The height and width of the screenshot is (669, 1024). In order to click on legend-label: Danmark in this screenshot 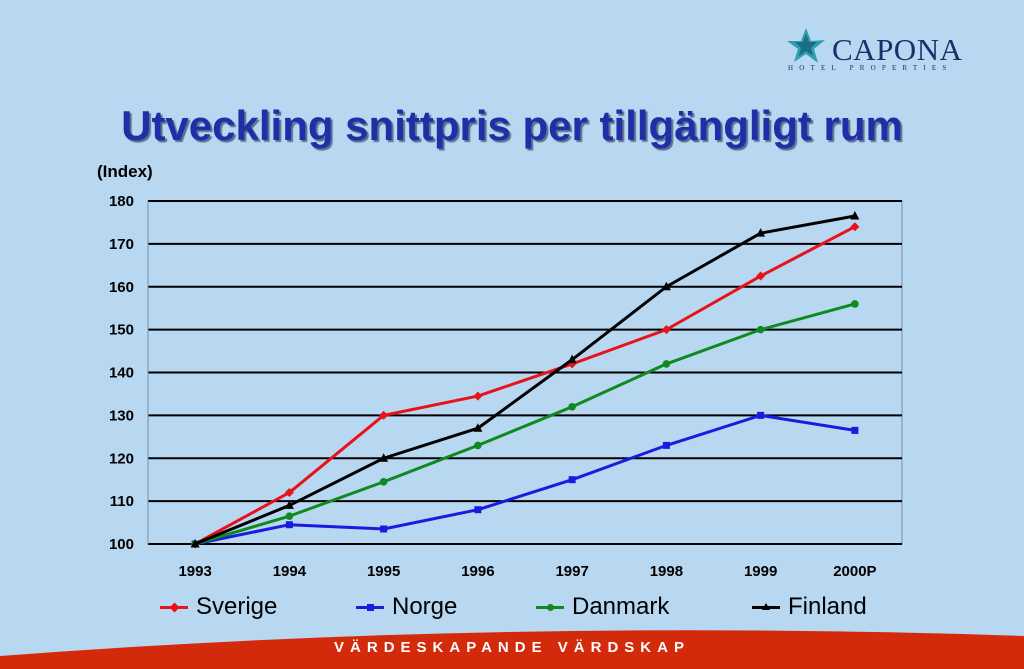, I will do `click(621, 606)`.